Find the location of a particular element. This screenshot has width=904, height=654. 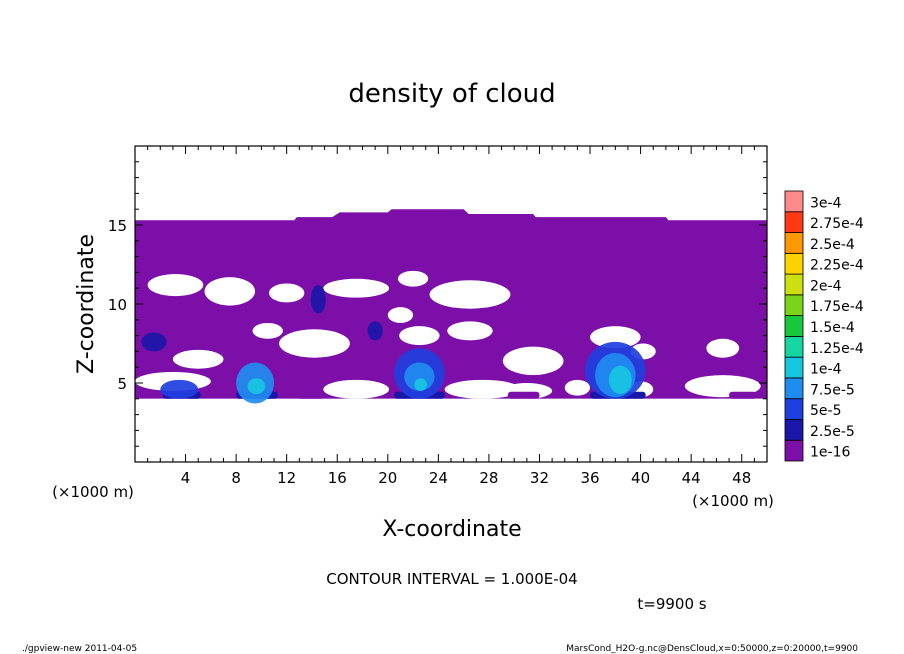

x-tick-label: 28 is located at coordinates (488, 478).